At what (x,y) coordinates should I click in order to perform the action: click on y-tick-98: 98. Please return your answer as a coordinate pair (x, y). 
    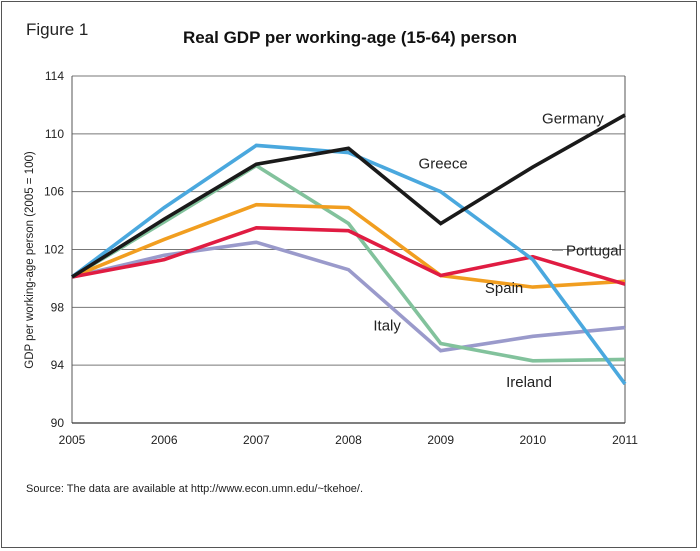
    Looking at the image, I should click on (58, 307).